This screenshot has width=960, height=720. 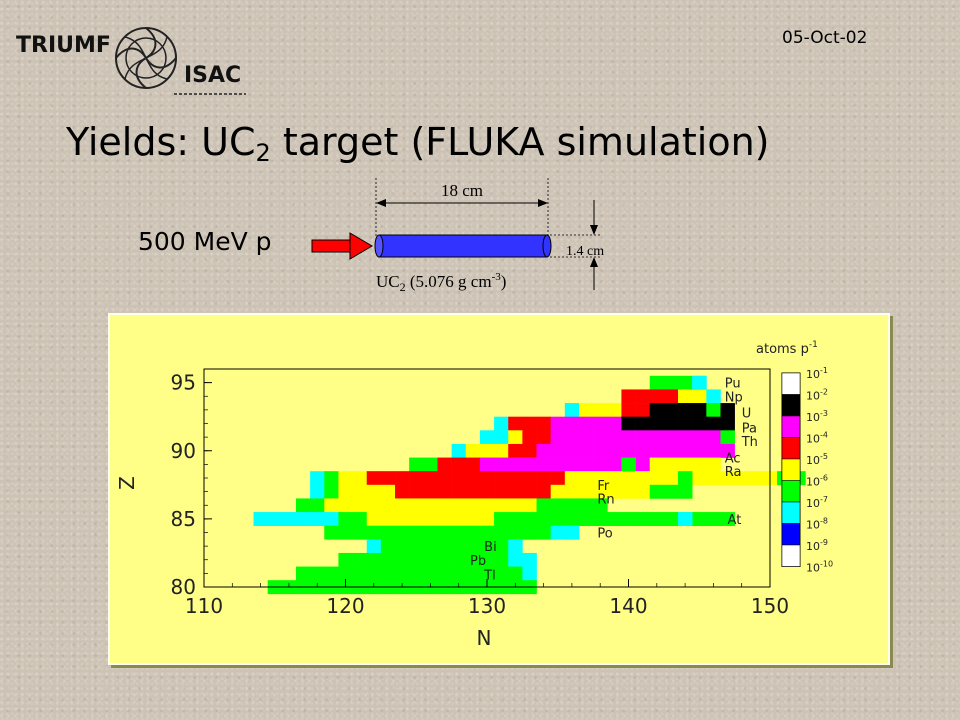 I want to click on title-subscript: 2, so click(x=263, y=153).